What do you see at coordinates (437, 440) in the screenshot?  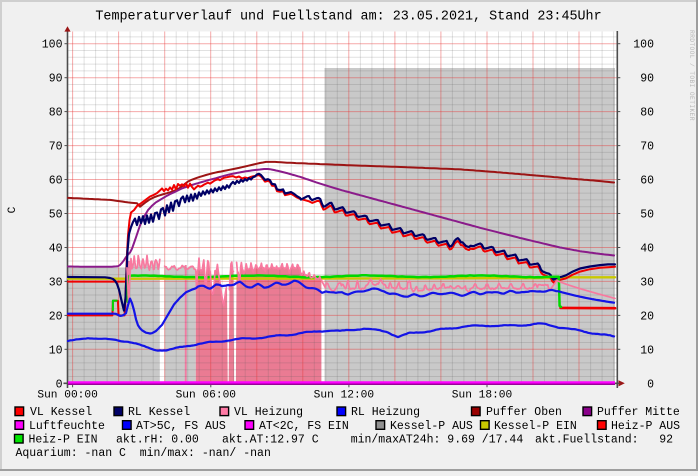 I see `svg-text: min/maxAT24h: 9.69 /17.44` at bounding box center [437, 440].